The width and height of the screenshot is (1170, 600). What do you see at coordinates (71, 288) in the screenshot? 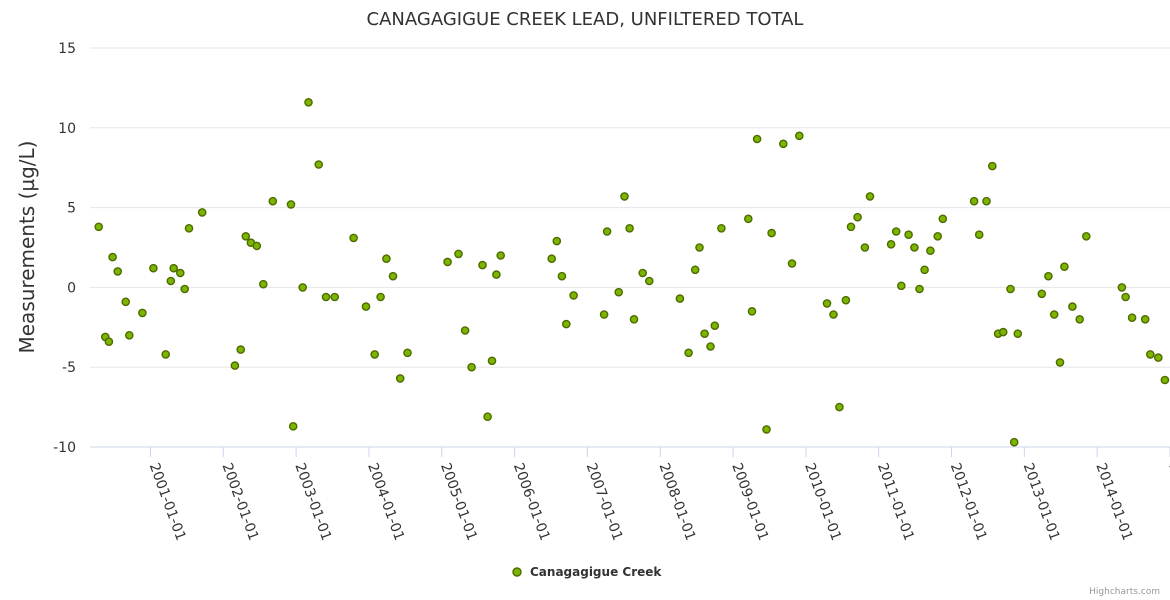
I see `y-tick-label: 0` at bounding box center [71, 288].